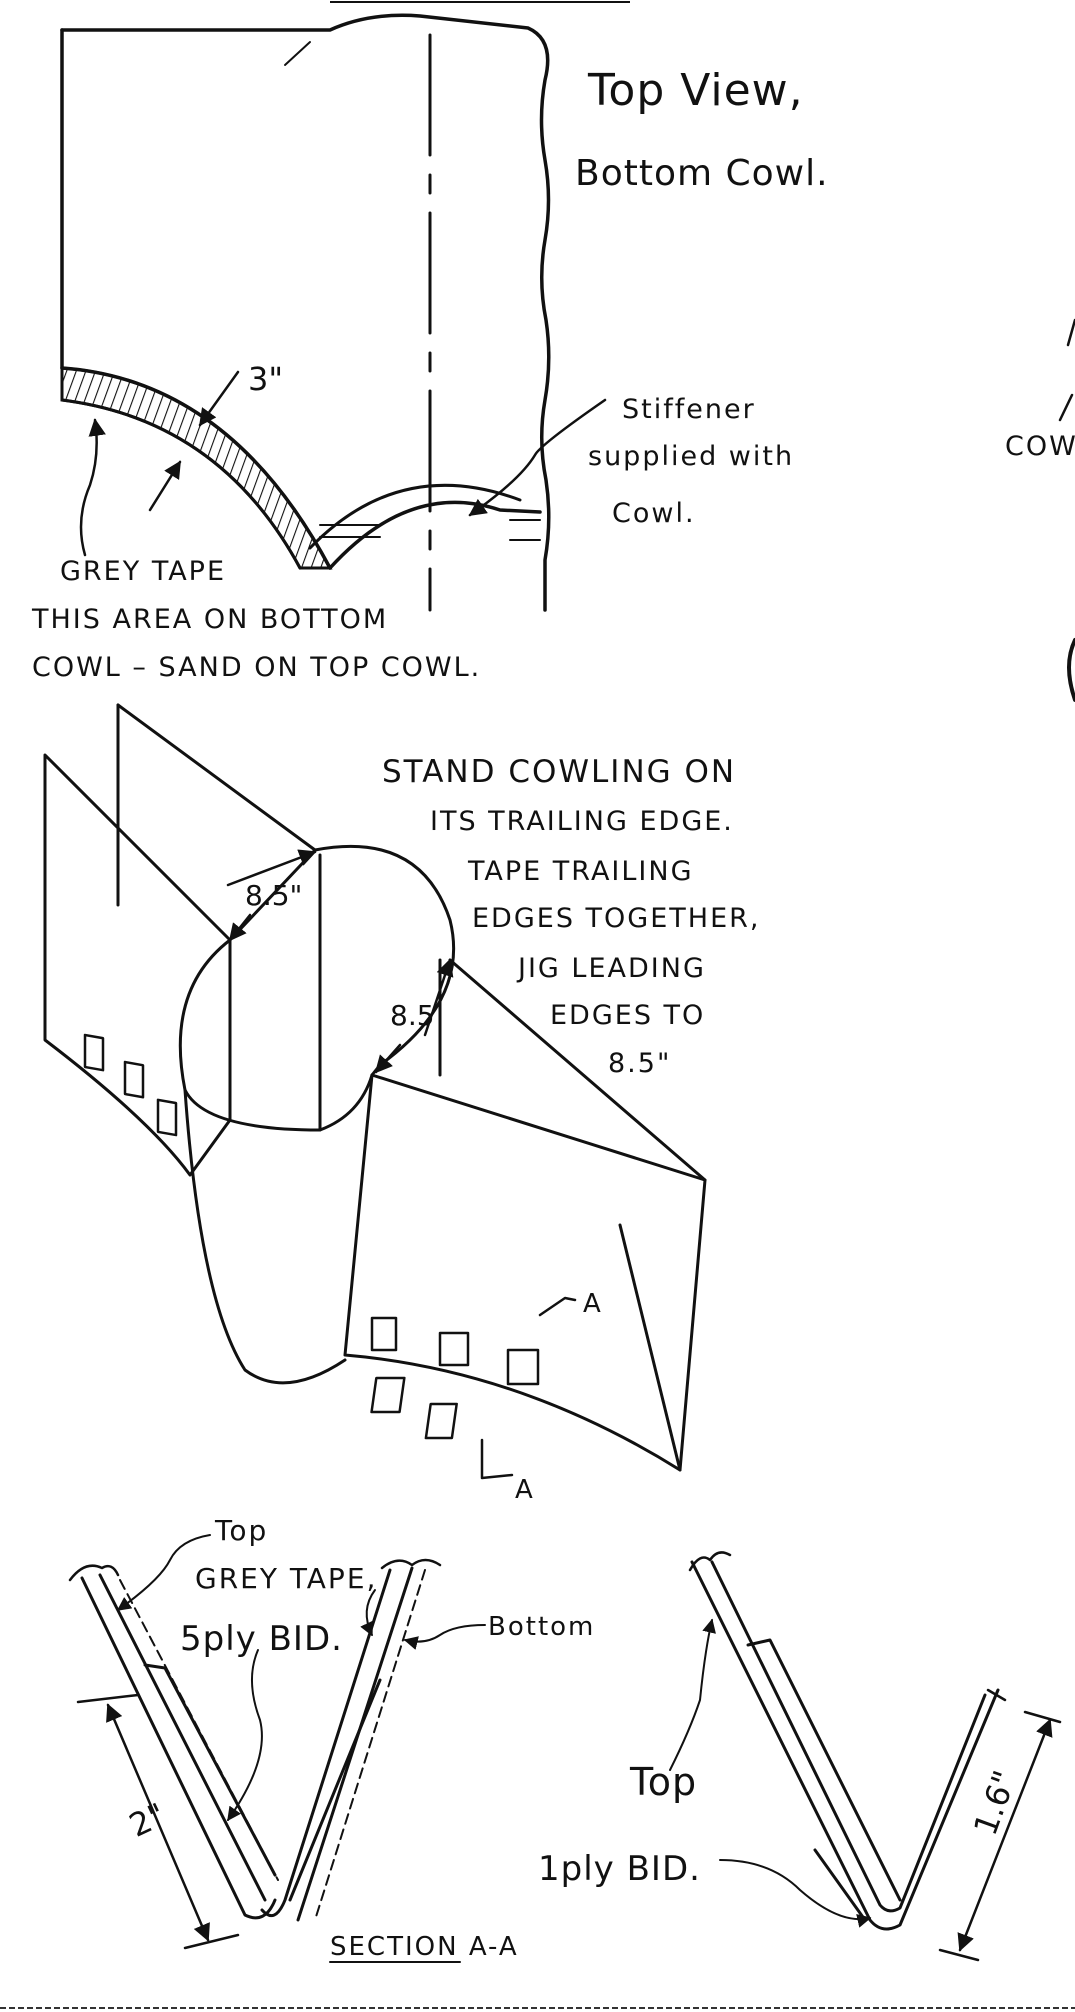 The height and width of the screenshot is (2012, 1075). I want to click on section-1ply-label: 1ply BID., so click(619, 1869).